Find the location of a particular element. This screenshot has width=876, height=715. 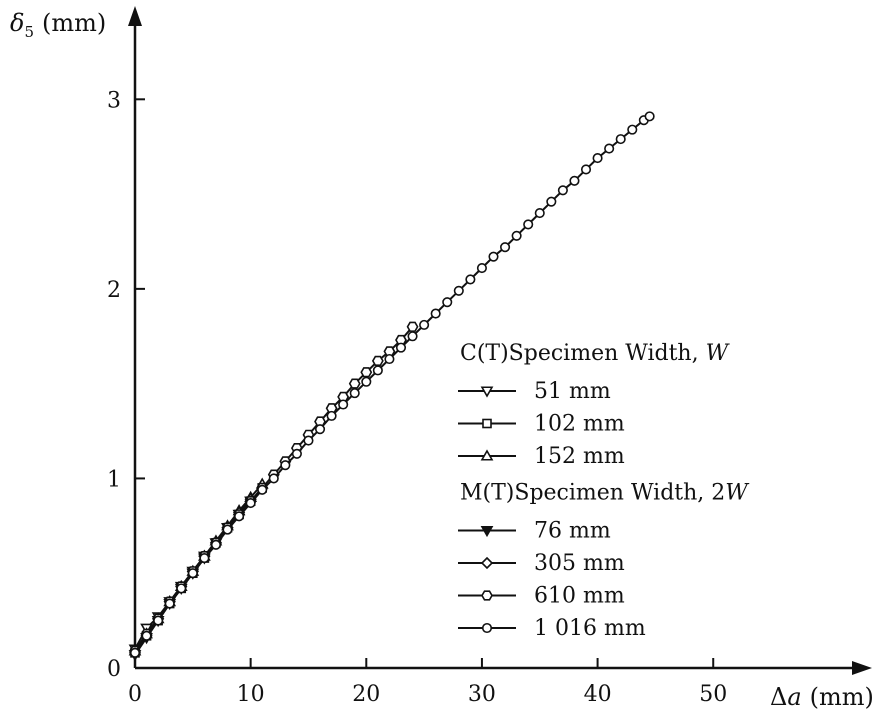

legend-entry: 610 mm is located at coordinates (541, 596).